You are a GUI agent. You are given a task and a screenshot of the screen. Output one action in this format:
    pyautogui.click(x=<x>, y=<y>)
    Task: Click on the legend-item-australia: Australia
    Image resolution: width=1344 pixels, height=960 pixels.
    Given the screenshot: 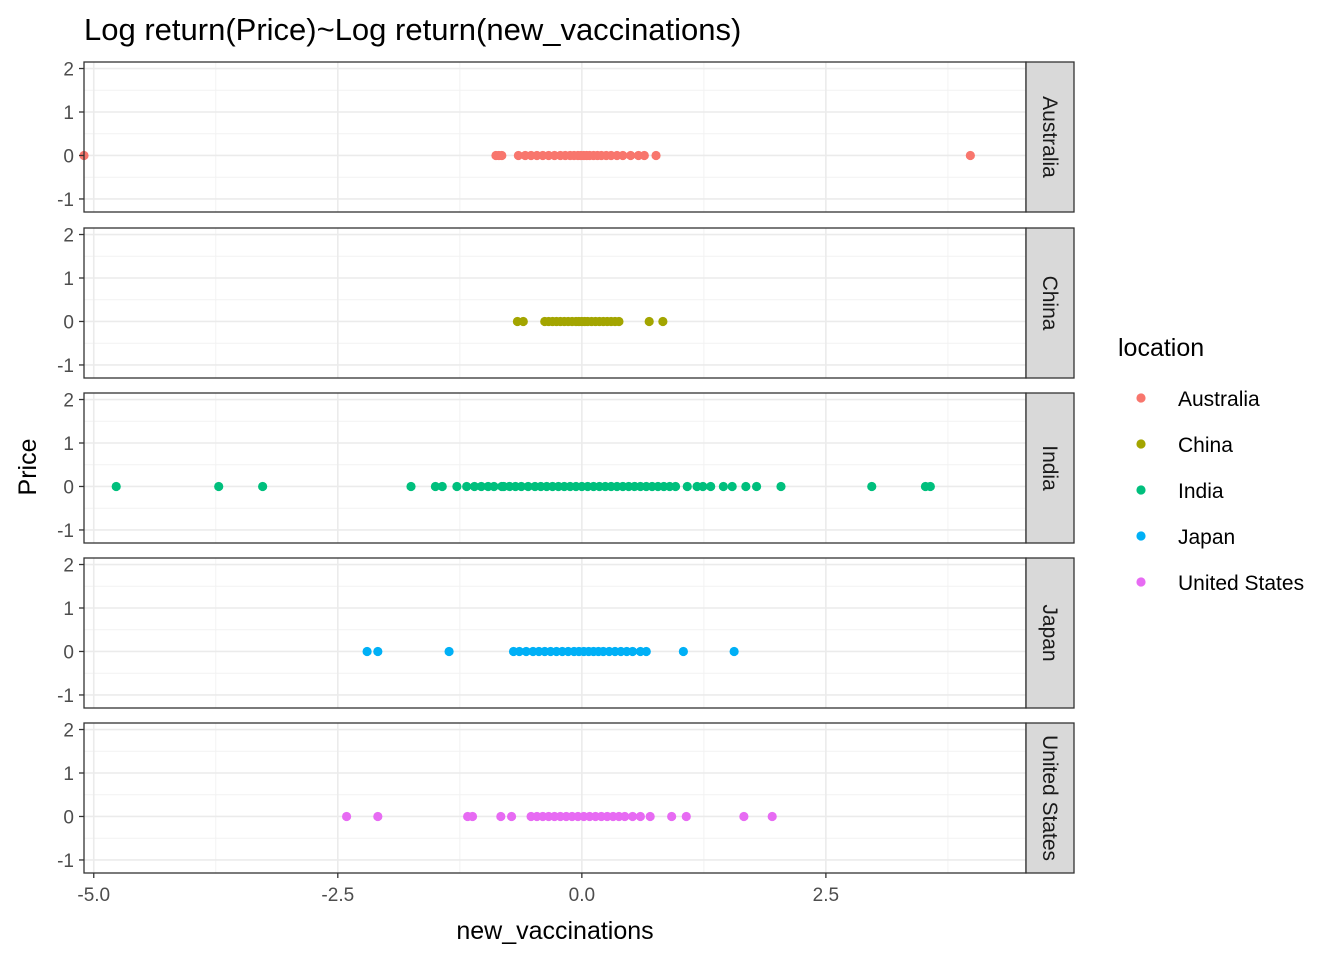 What is the action you would take?
    pyautogui.click(x=1198, y=399)
    